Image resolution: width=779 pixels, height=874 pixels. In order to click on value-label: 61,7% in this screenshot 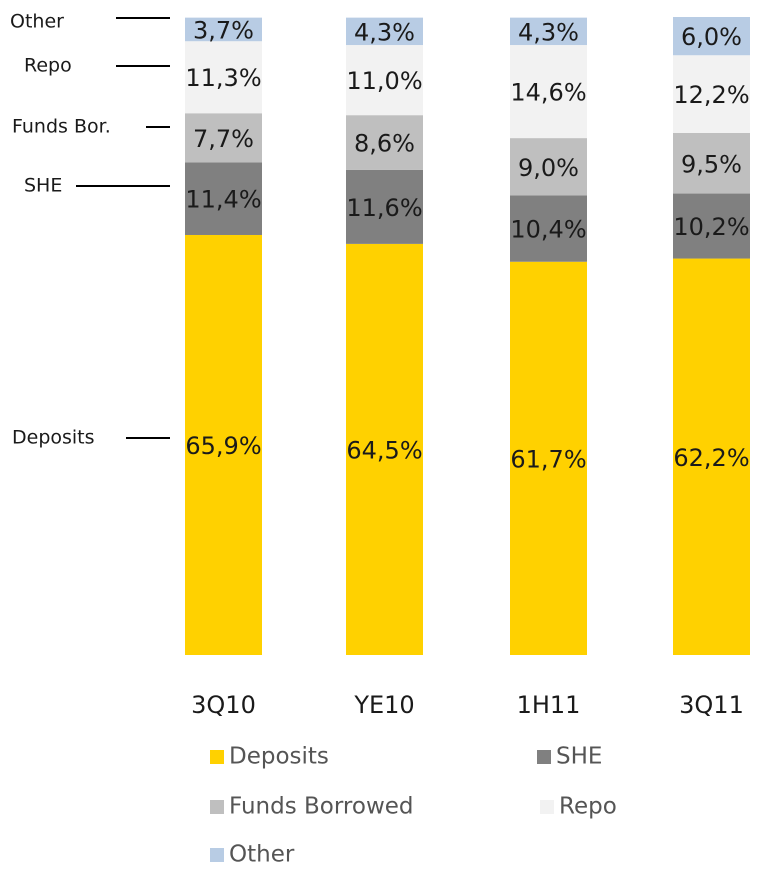, I will do `click(548, 459)`.